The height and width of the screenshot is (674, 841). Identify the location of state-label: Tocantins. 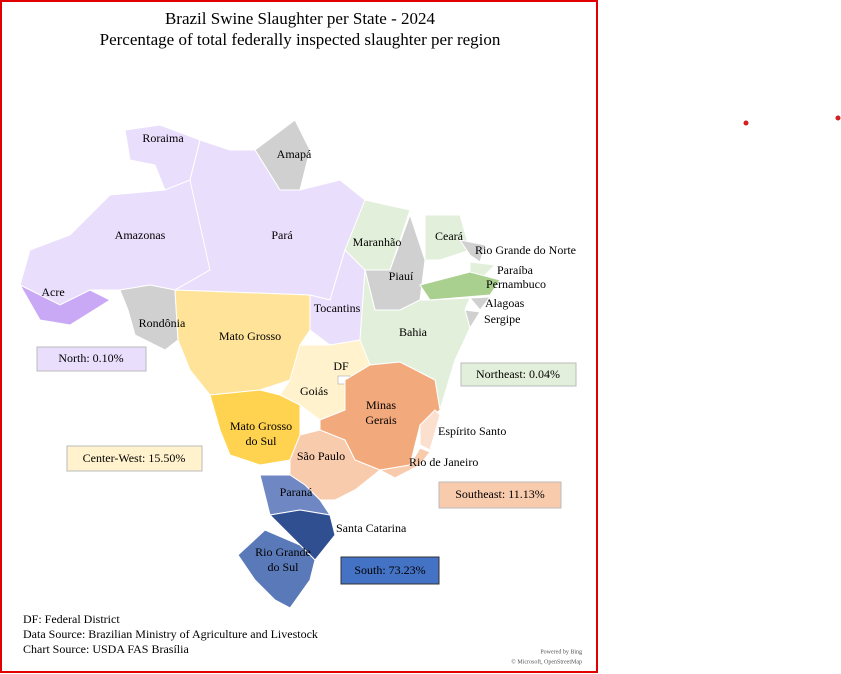
(337, 308).